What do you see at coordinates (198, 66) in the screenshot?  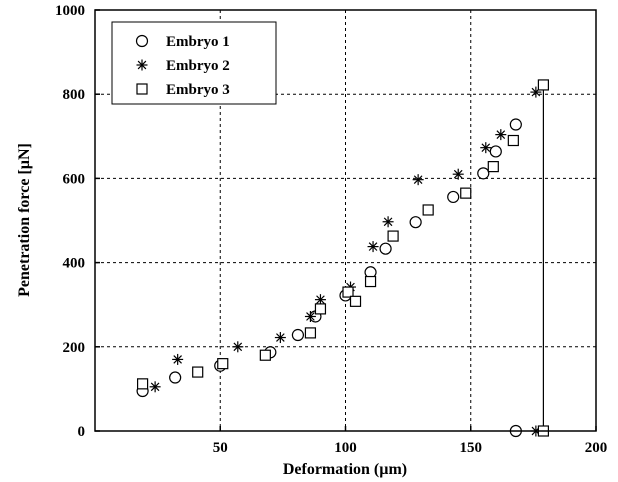 I see `legend-label: Embryo 2` at bounding box center [198, 66].